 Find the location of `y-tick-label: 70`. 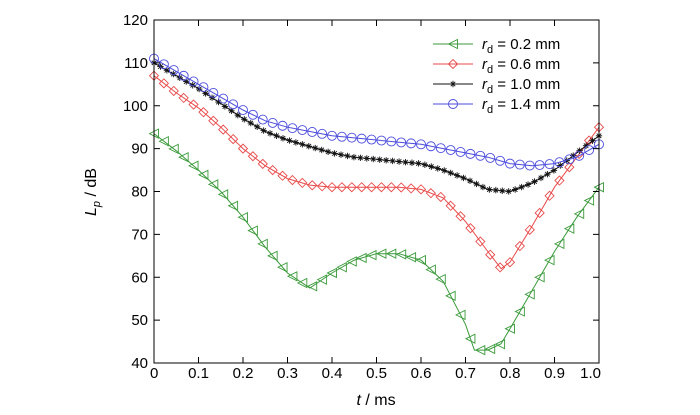

y-tick-label: 70 is located at coordinates (139, 234).